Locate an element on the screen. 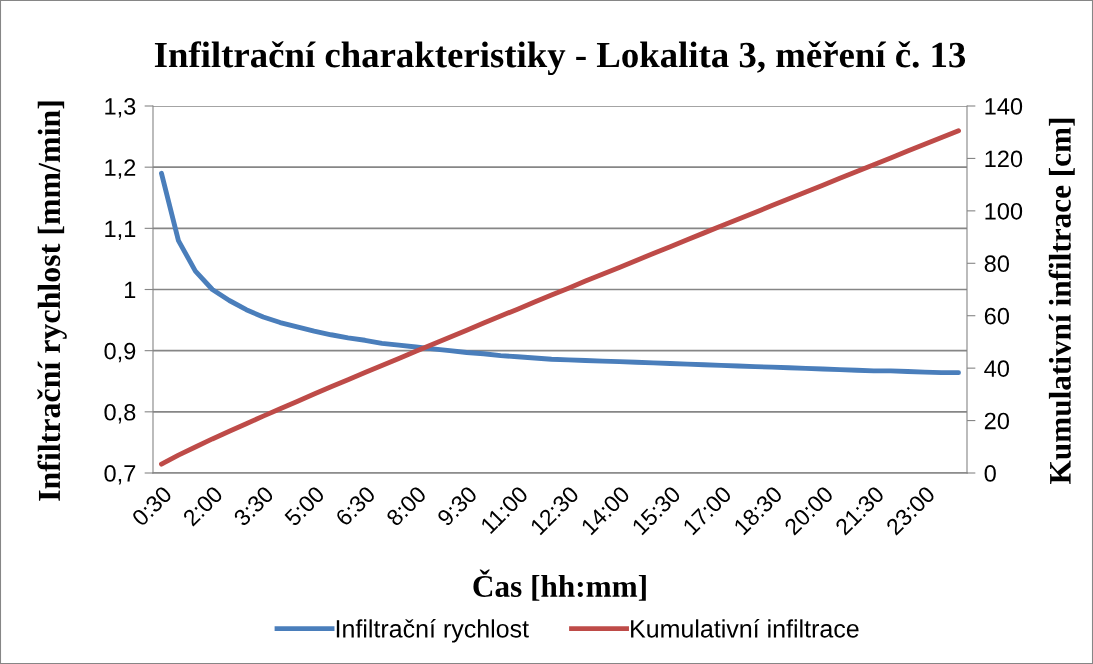  y-tick-label: 1,3 is located at coordinates (120, 108).